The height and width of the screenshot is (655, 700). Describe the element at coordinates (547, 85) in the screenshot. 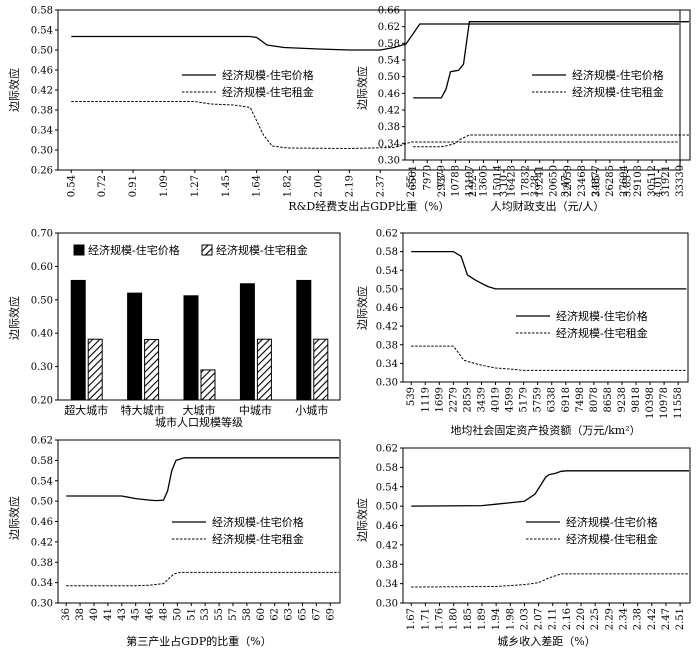

I see `plot-frame` at that location.